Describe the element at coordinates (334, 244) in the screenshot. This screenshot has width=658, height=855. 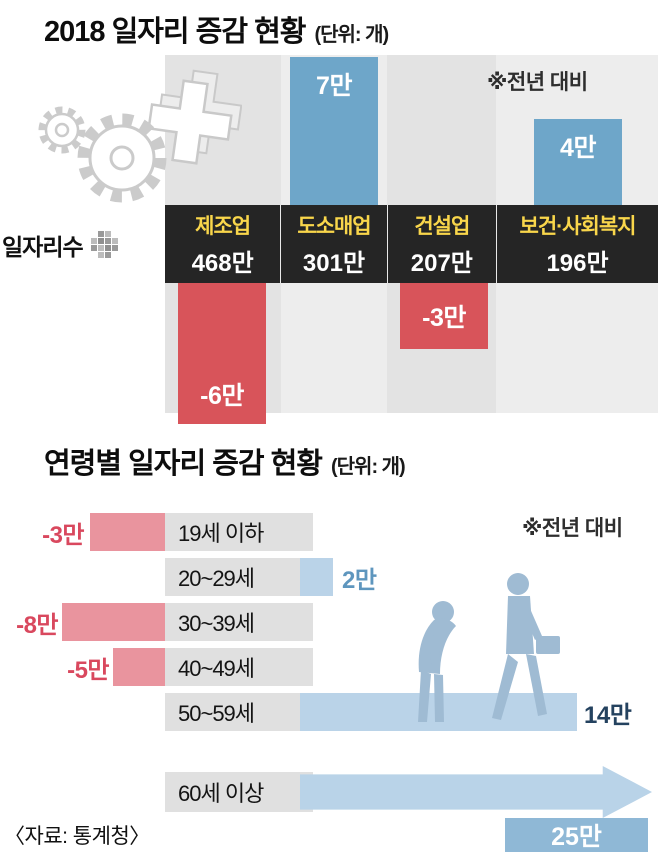
I see `band-cell-wholesale: 도소매업 301만` at that location.